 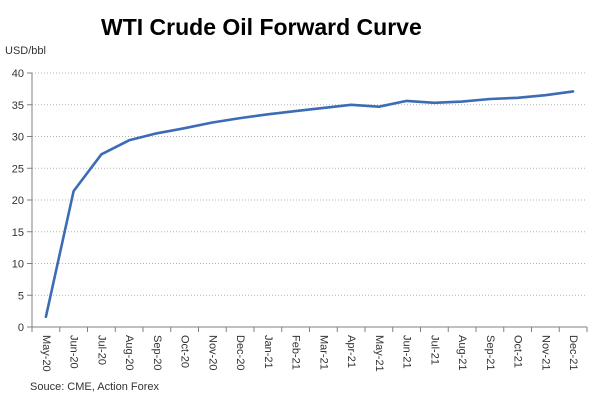 What do you see at coordinates (129, 352) in the screenshot?
I see `x-tick-label: Aug-20` at bounding box center [129, 352].